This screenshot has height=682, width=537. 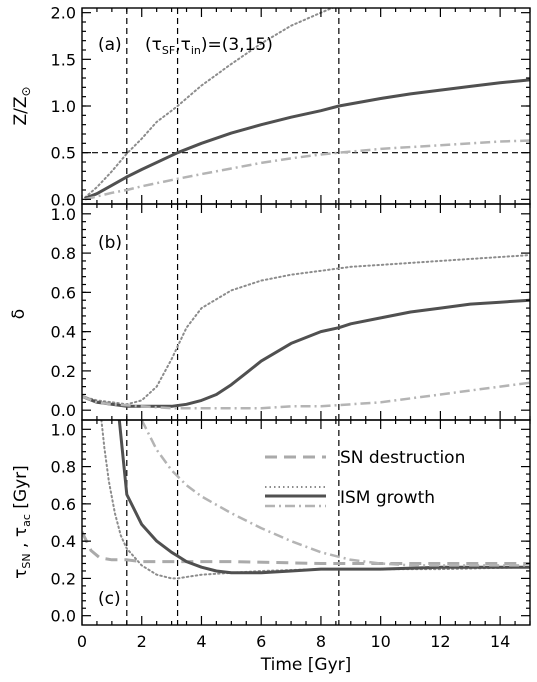 What do you see at coordinates (365, 478) in the screenshot?
I see `legend: SN destruction ISM growth` at bounding box center [365, 478].